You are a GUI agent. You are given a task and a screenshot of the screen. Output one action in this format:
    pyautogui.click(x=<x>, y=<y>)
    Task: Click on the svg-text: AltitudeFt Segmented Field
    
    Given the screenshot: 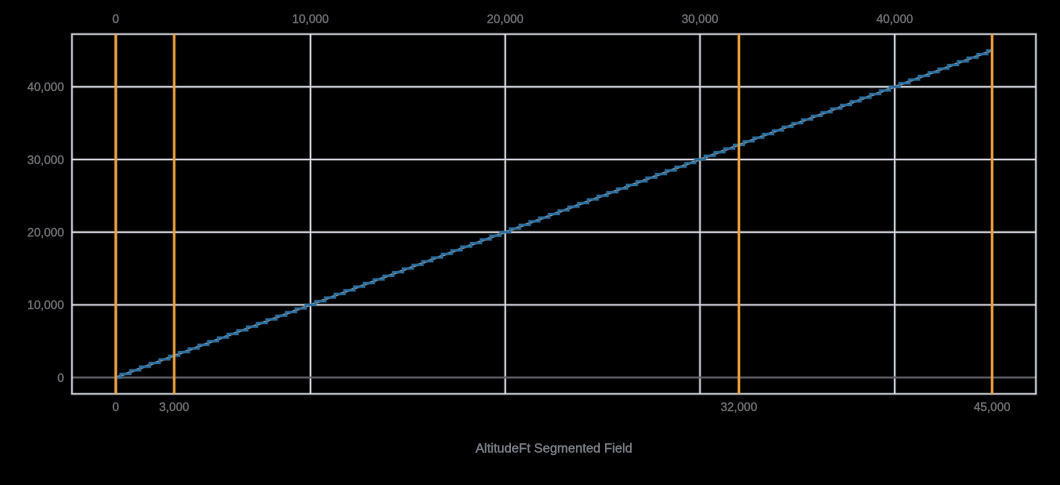 What is the action you would take?
    pyautogui.click(x=554, y=448)
    